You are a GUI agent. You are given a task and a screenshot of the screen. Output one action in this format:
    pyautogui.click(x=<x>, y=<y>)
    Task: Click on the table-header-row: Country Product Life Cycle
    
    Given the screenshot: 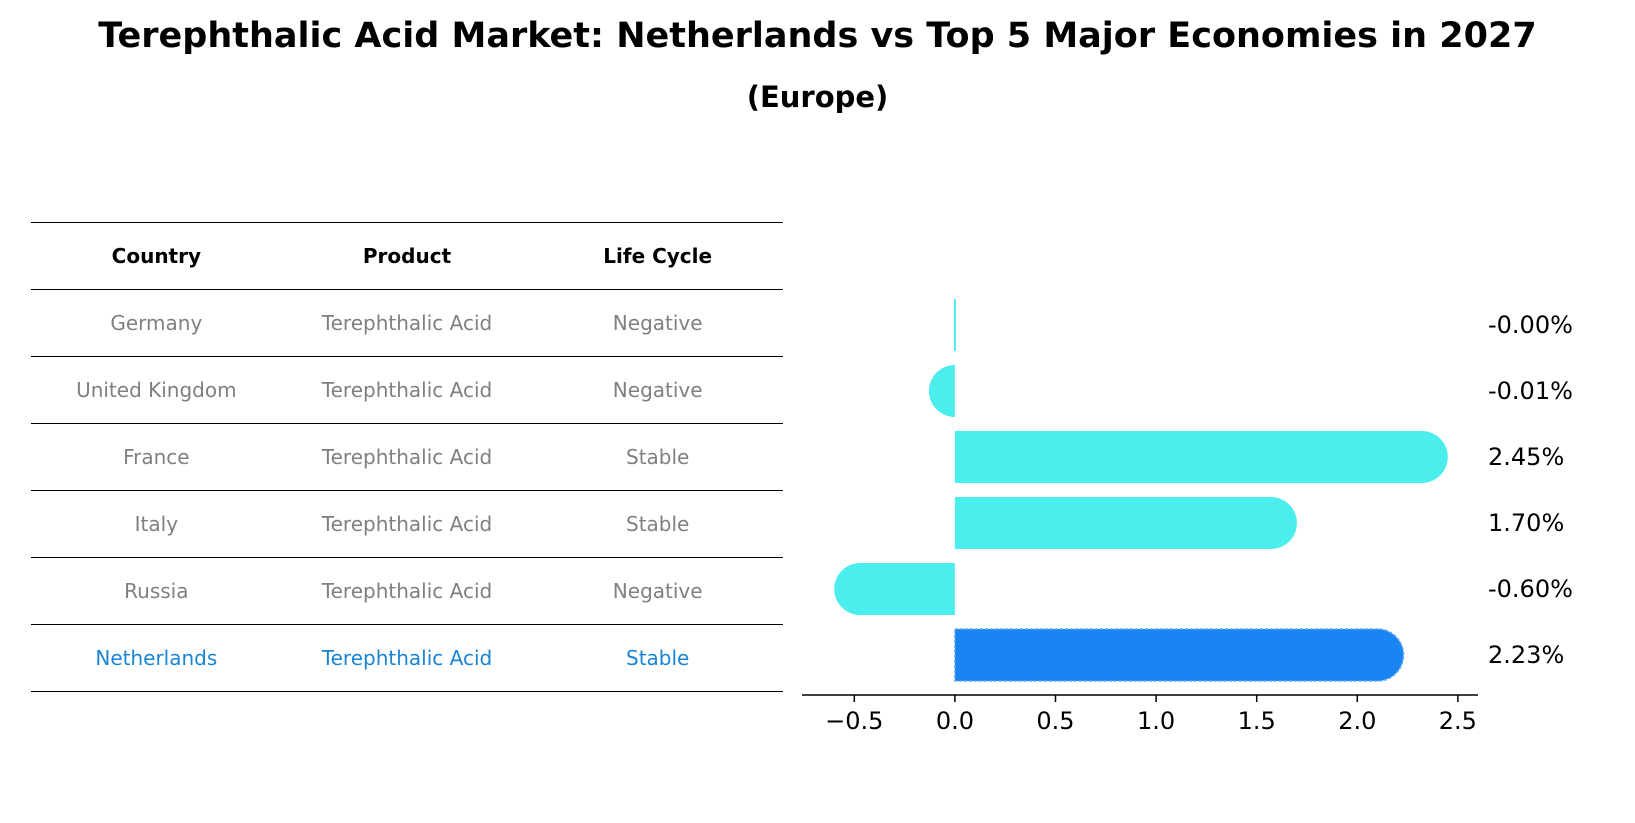 What is the action you would take?
    pyautogui.click(x=407, y=255)
    